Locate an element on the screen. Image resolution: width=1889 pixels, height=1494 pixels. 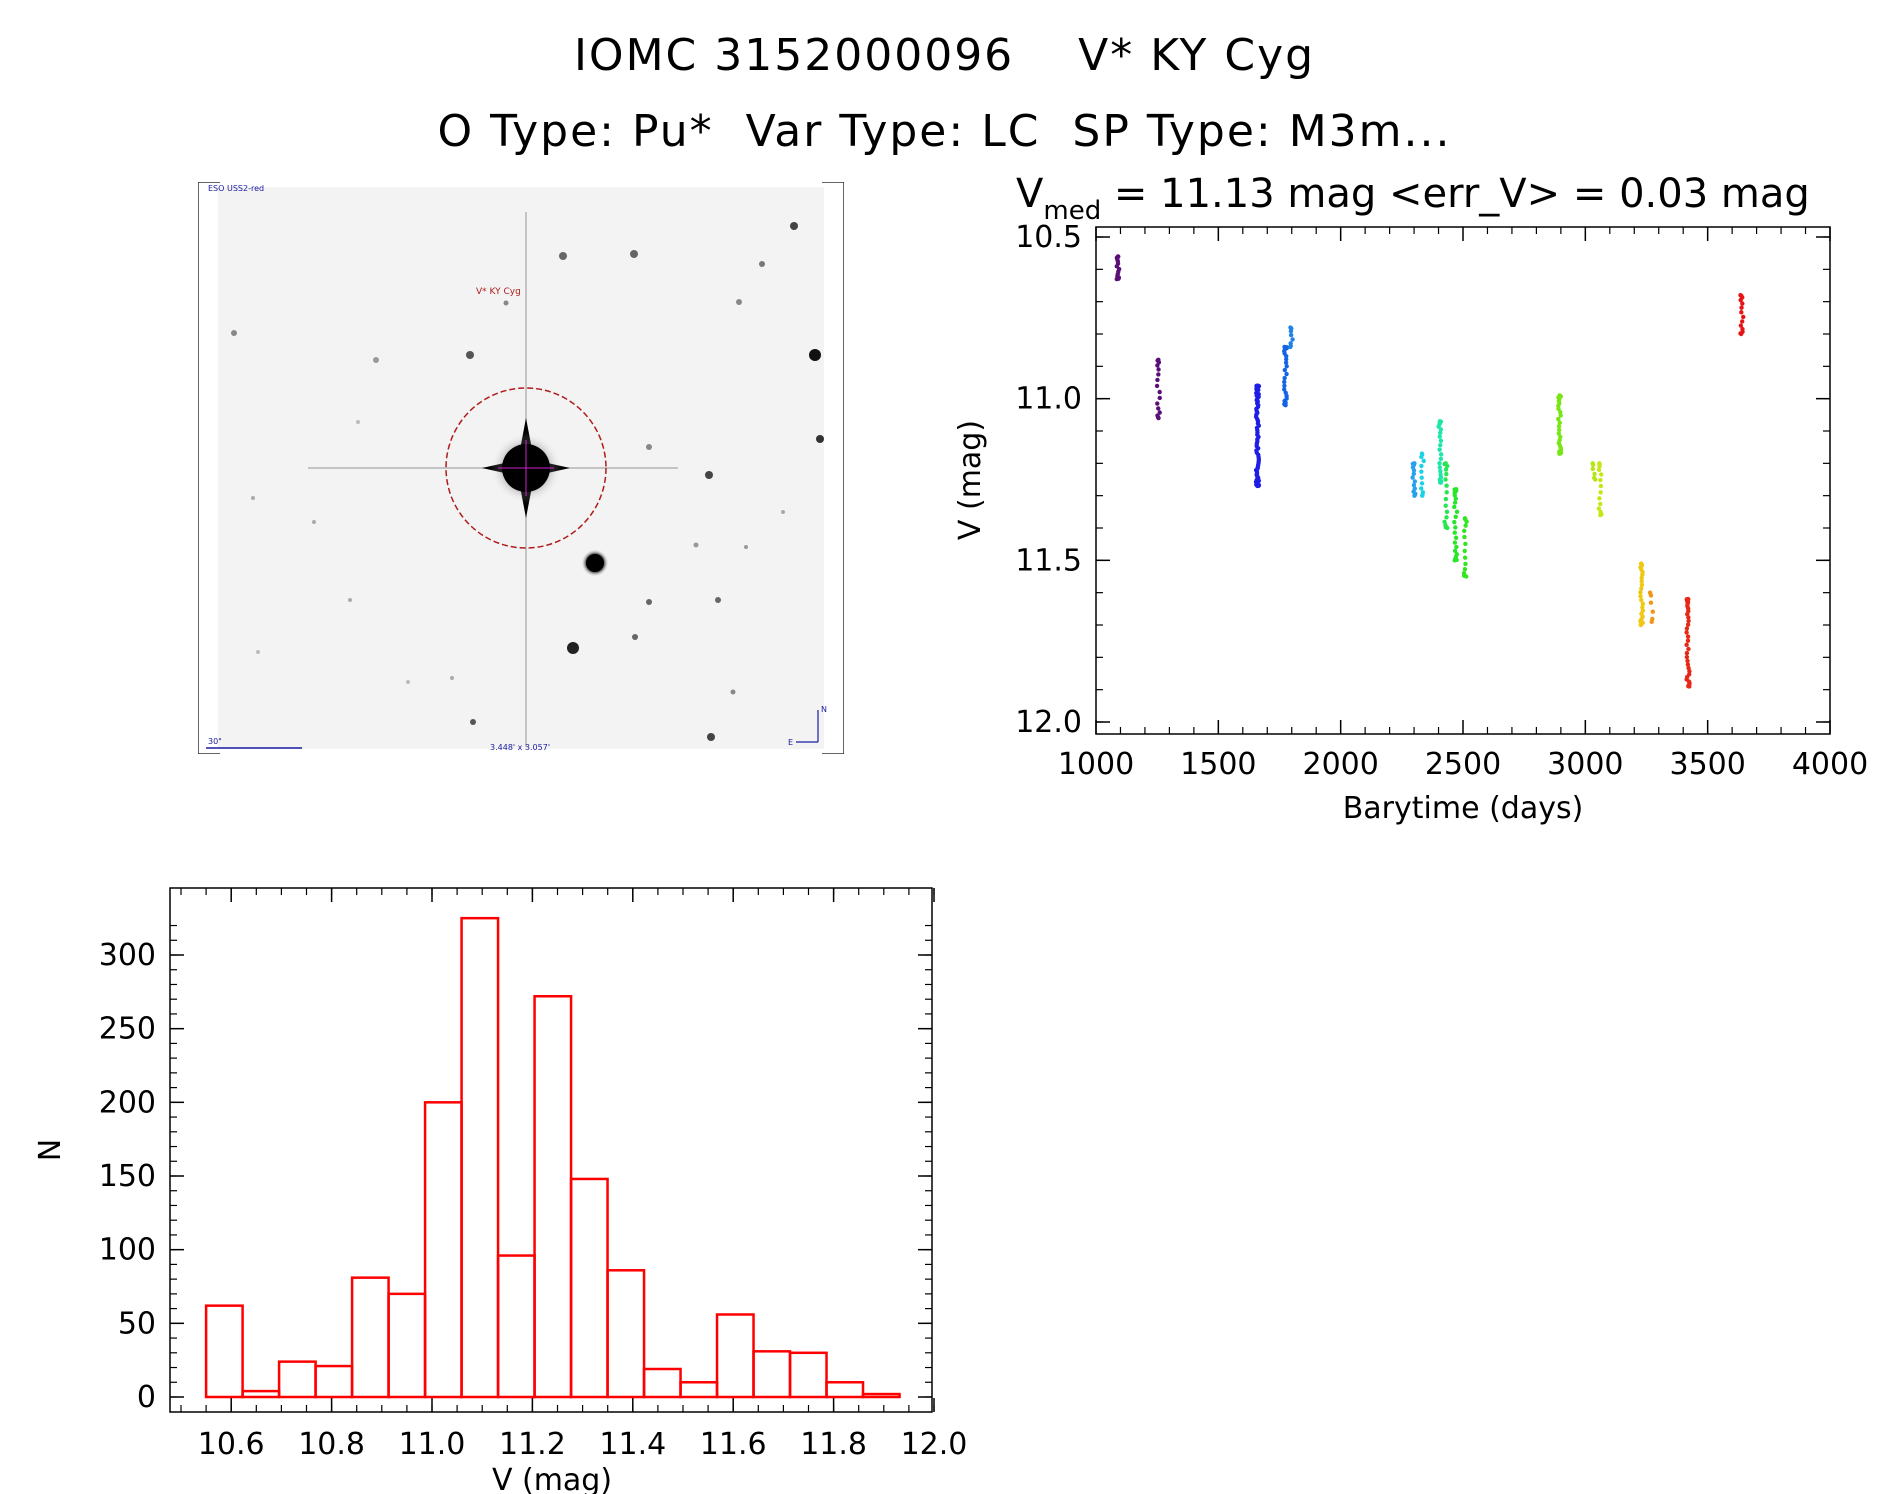
chart-title: IOMC 3152000096 V* KY Cyg is located at coordinates (944, 55).